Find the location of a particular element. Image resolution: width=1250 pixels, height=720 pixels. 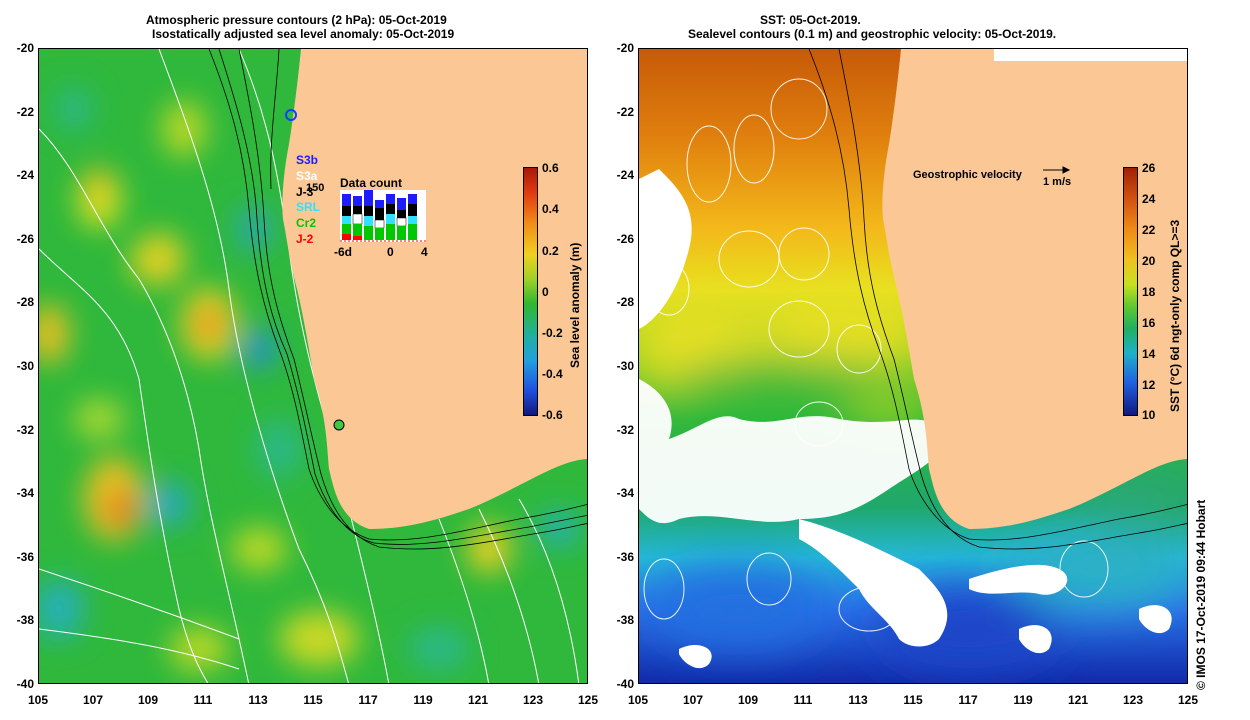

left-y-tick: -40 is located at coordinates (25, 684).